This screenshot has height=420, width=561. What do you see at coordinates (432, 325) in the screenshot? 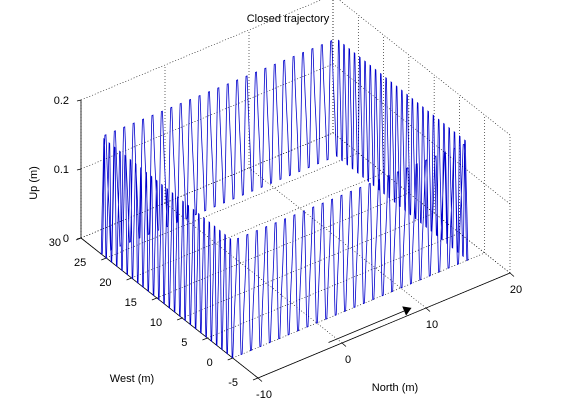
I see `north-tick-label: 10` at bounding box center [432, 325].